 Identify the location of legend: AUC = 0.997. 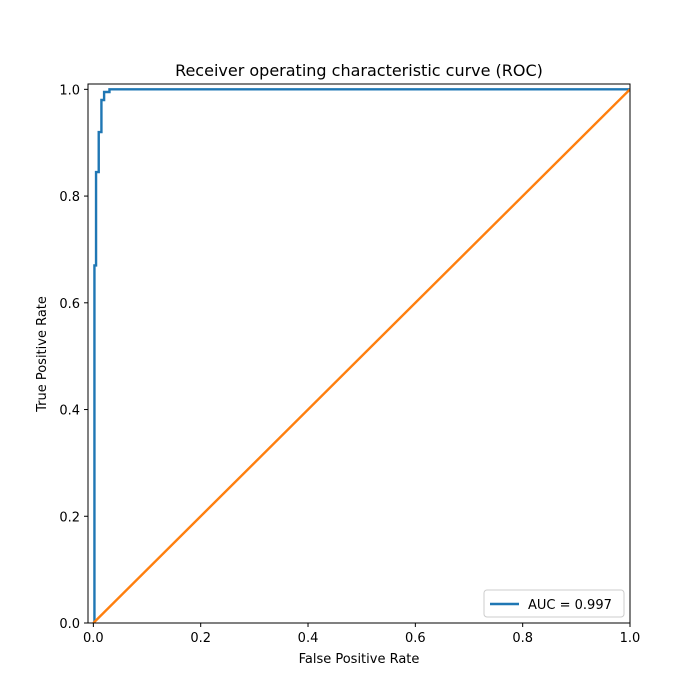
(554, 603).